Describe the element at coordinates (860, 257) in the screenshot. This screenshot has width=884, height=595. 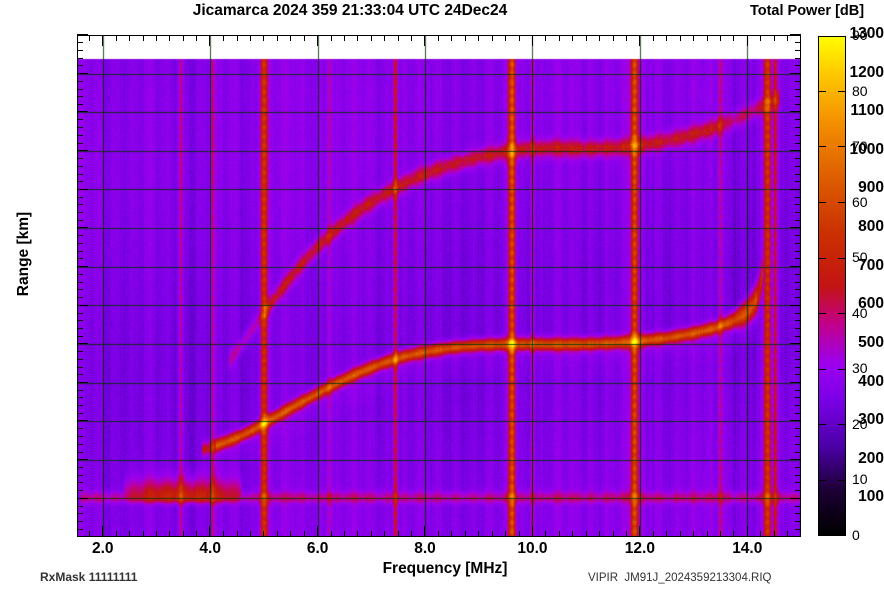
I see `colorbar-tick-label: 50` at that location.